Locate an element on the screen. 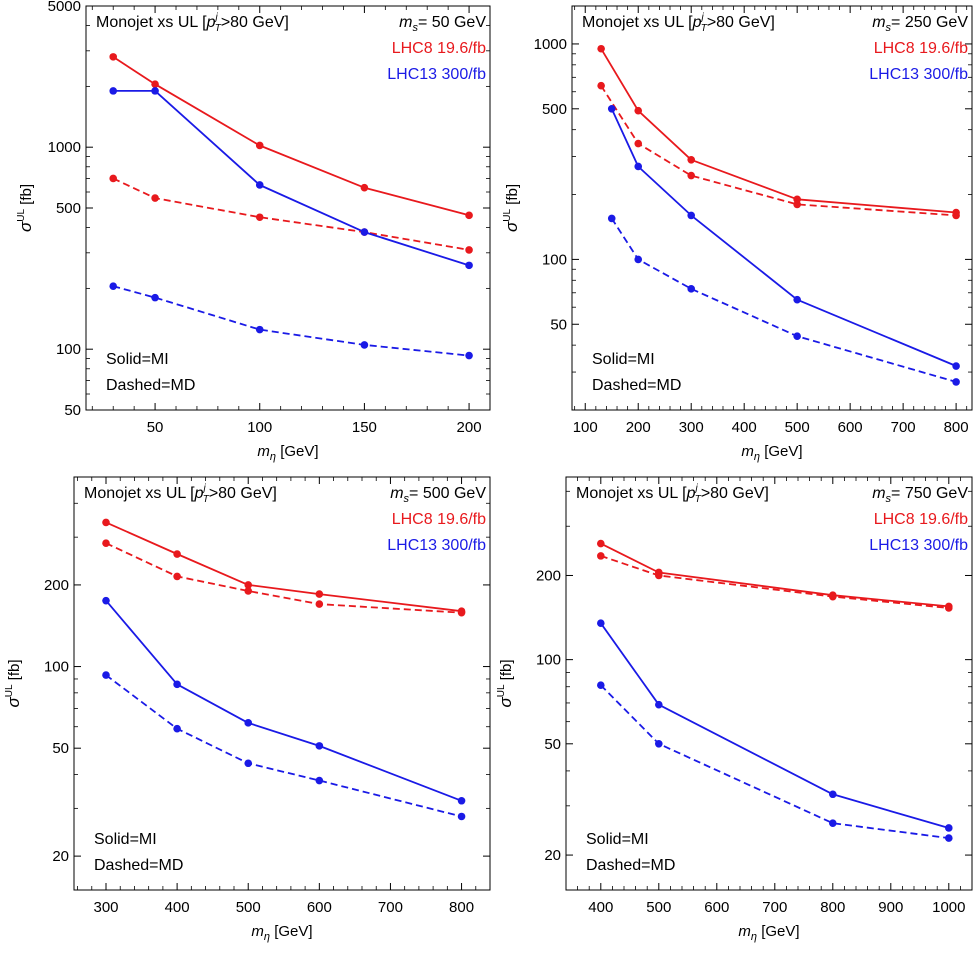 This screenshot has width=980, height=954. series-line-lhc8-solid is located at coordinates (774, 575).